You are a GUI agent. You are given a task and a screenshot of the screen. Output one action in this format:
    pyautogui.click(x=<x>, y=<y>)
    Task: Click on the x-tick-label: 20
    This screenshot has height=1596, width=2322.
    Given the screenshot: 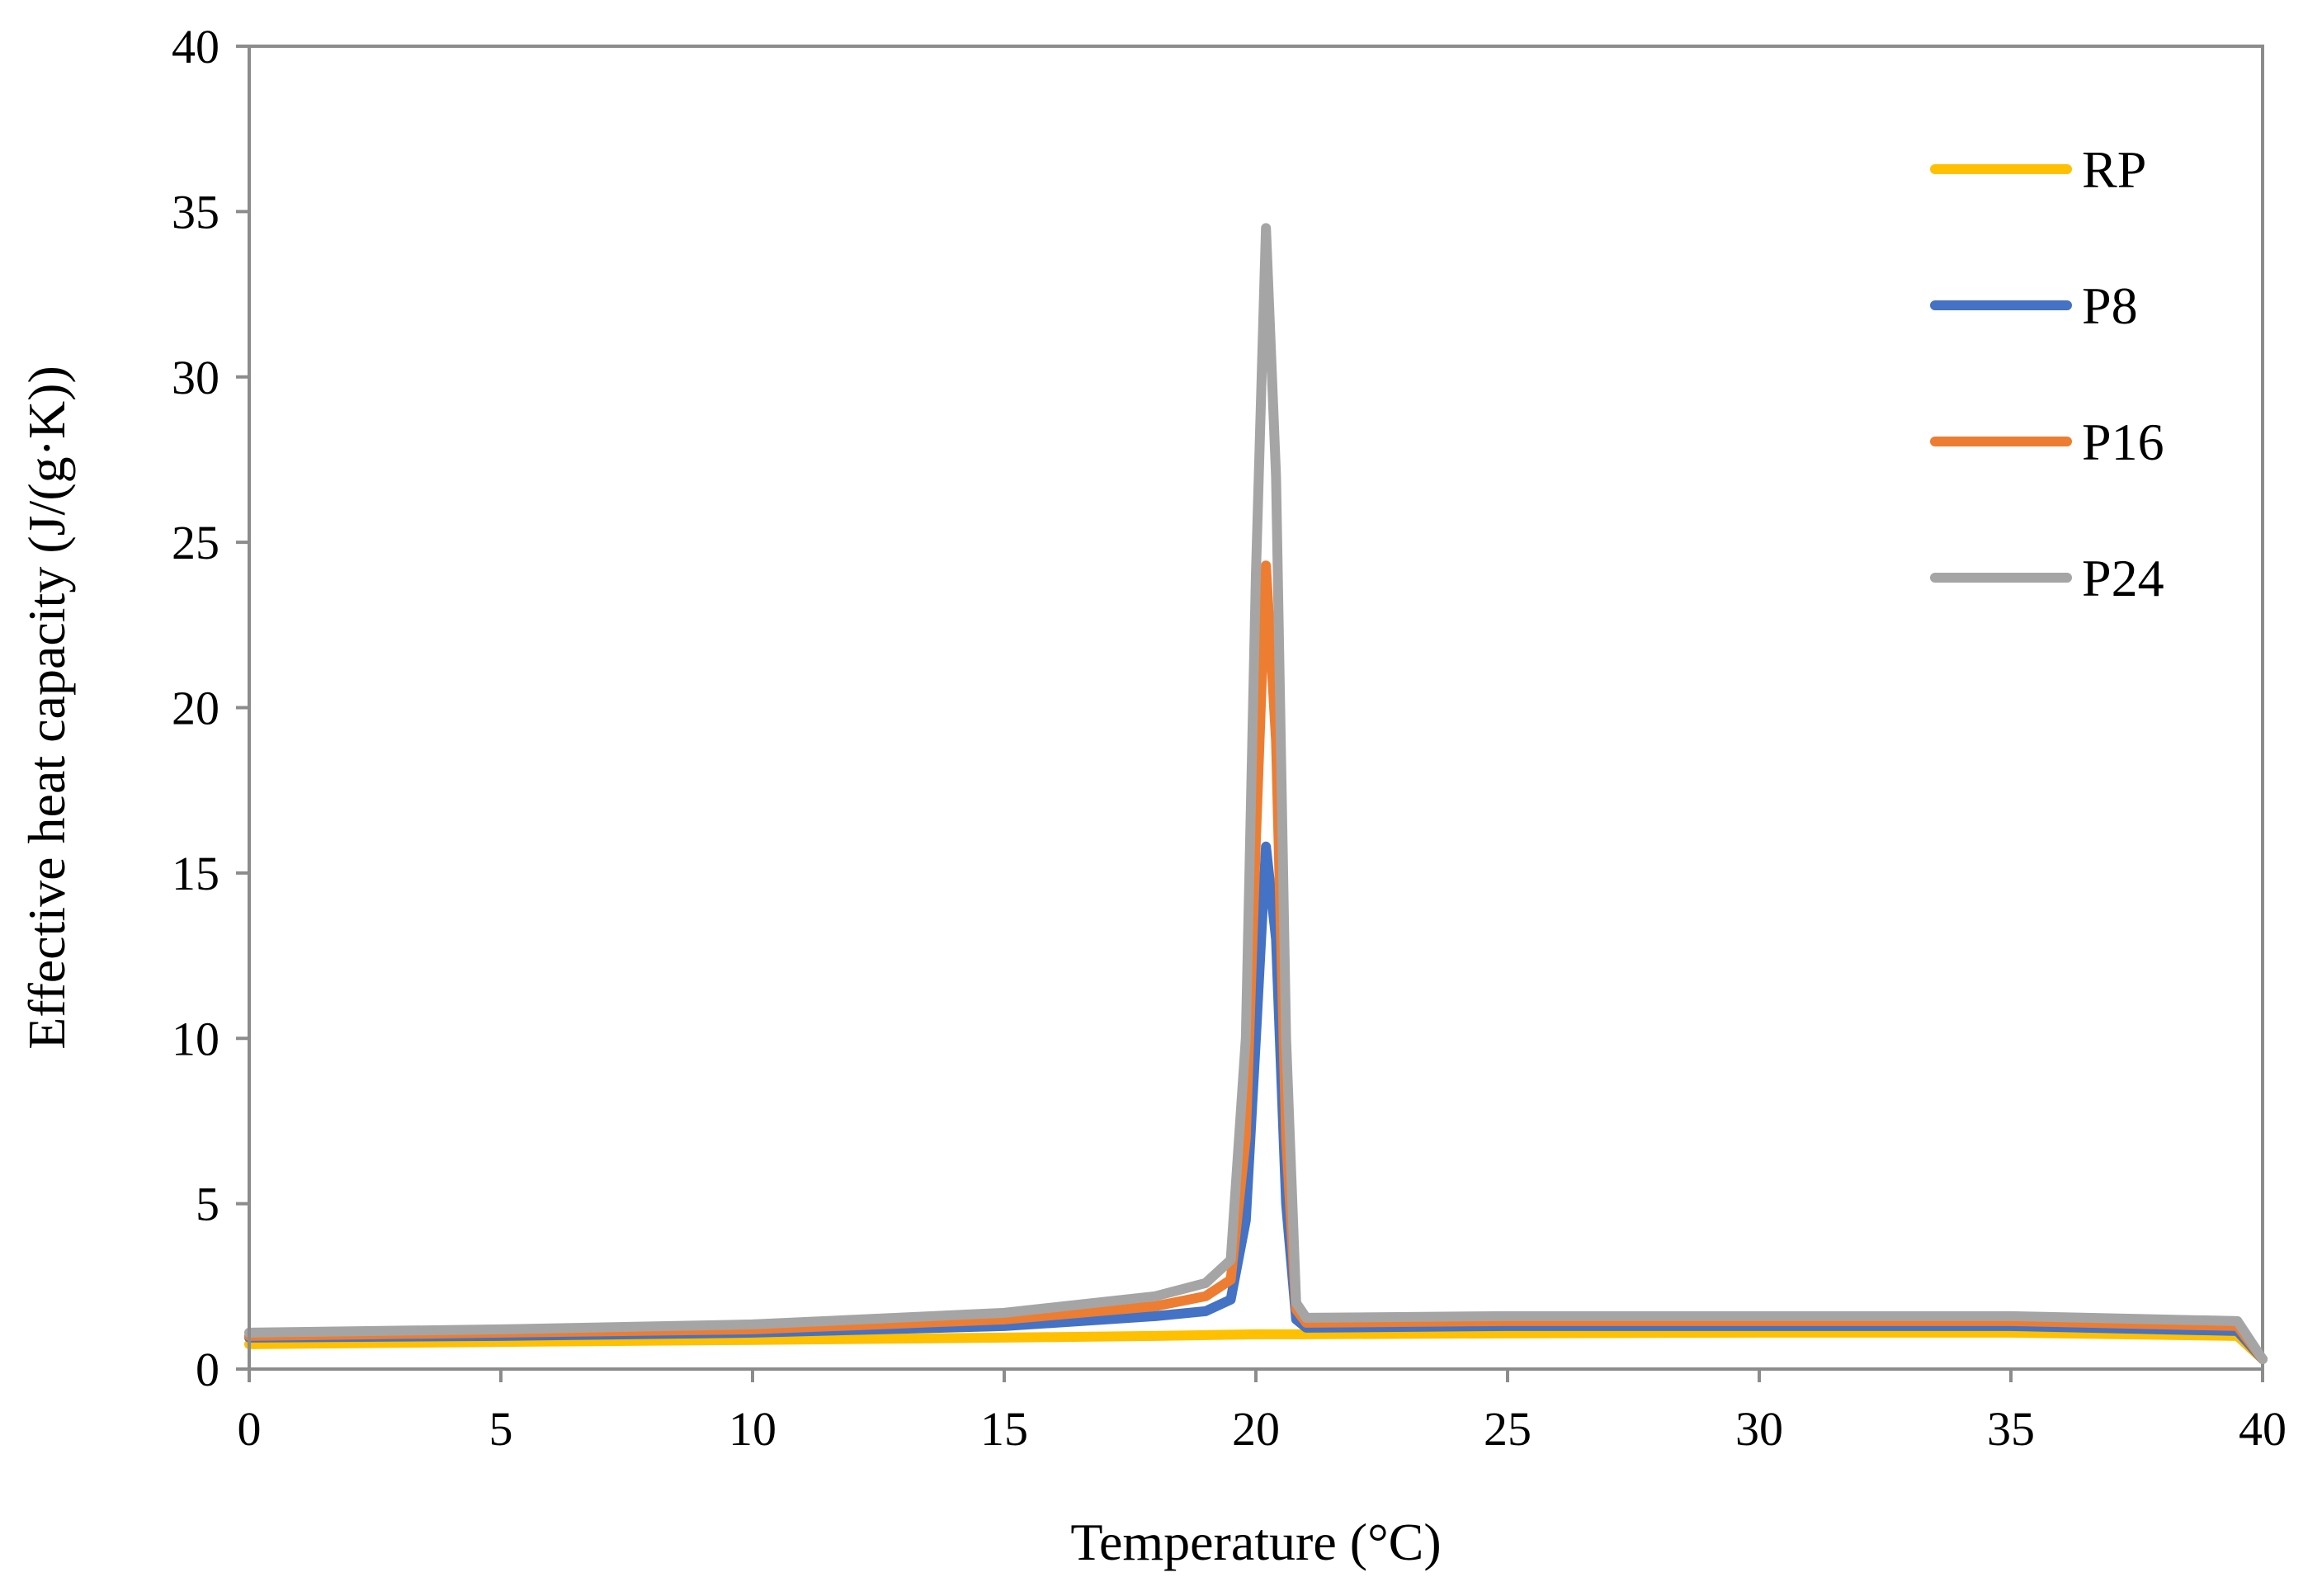 What is the action you would take?
    pyautogui.click(x=1256, y=1429)
    